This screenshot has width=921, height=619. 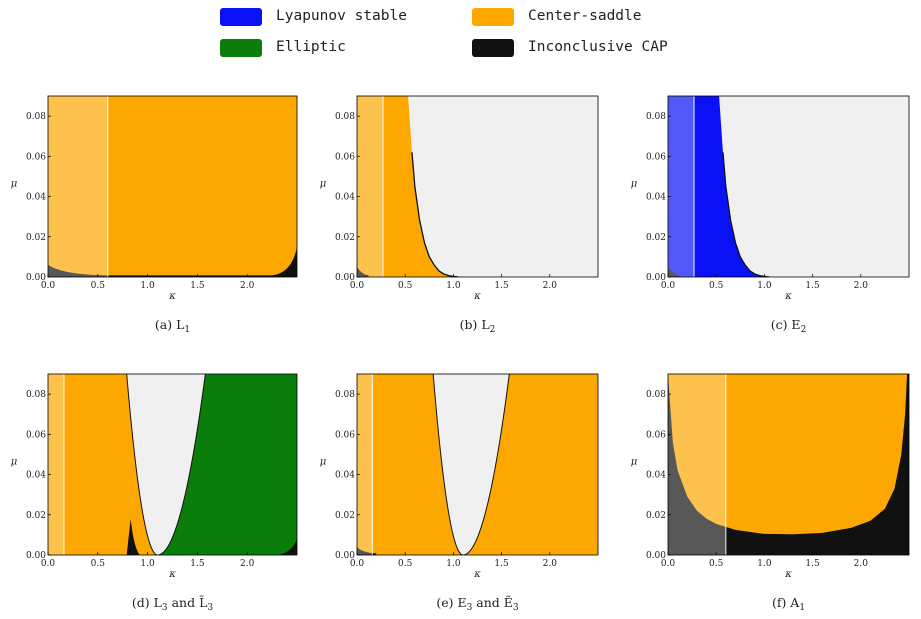 I want to click on legend-swatch-lyapunov-stable, so click(x=241, y=17).